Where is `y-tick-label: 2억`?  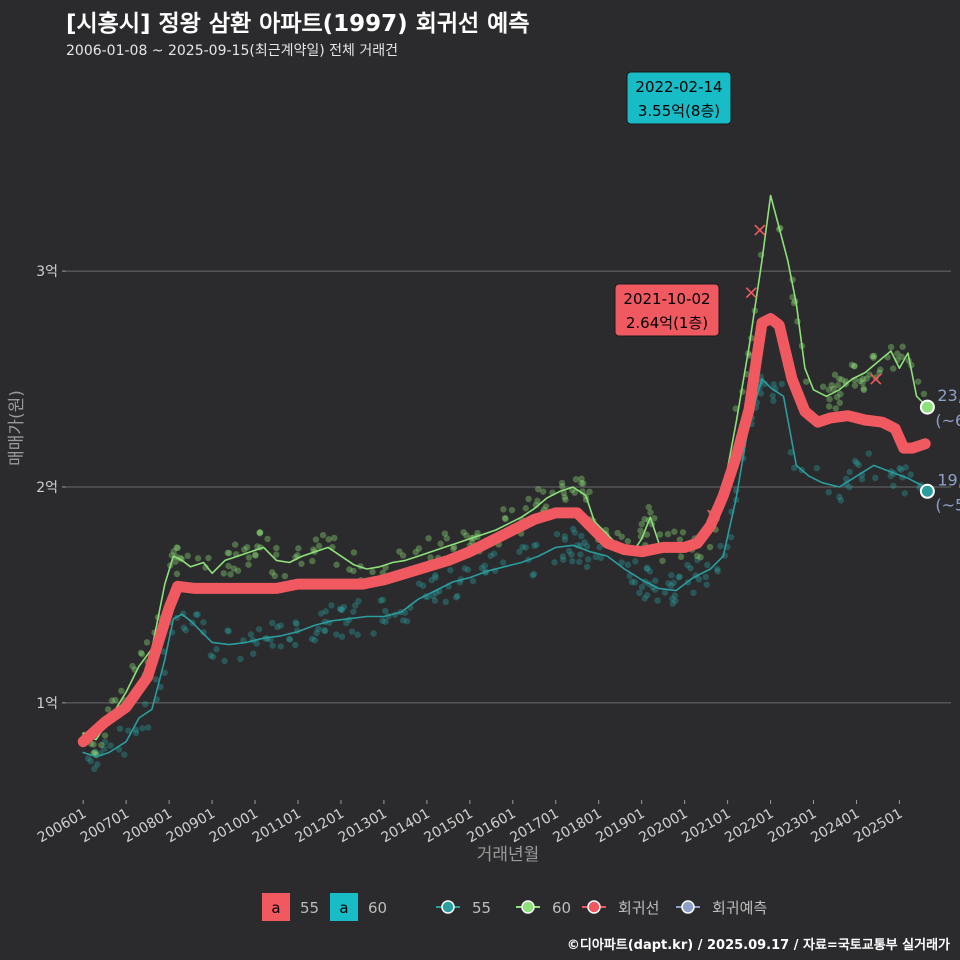 y-tick-label: 2억 is located at coordinates (47, 488).